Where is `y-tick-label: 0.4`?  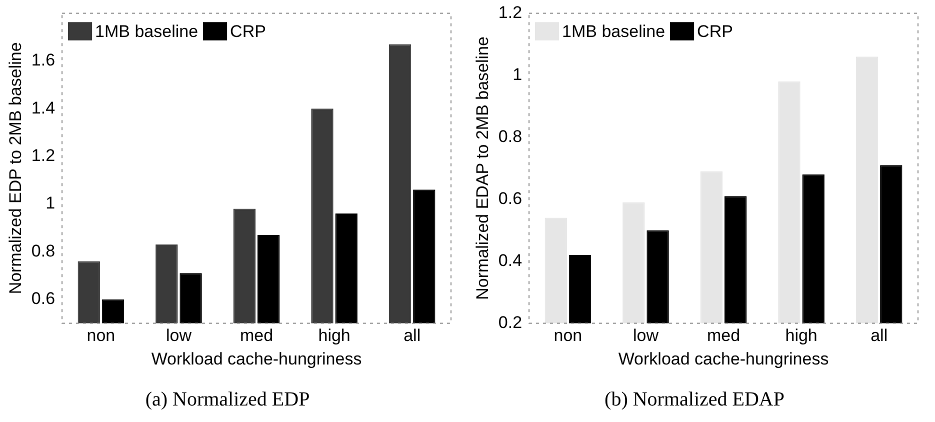
y-tick-label: 0.4 is located at coordinates (510, 260).